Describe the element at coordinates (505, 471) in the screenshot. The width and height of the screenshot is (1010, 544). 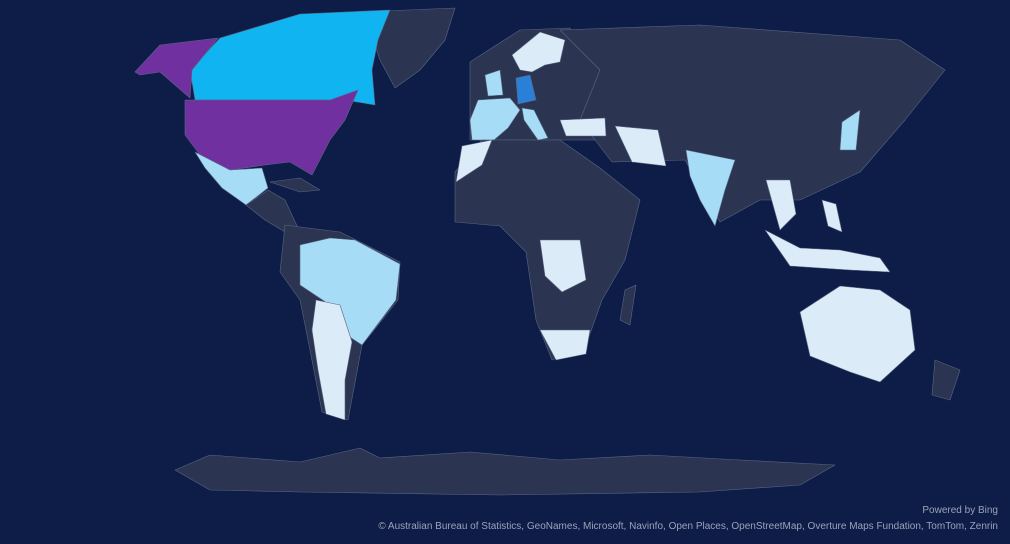
I see `antarctica` at that location.